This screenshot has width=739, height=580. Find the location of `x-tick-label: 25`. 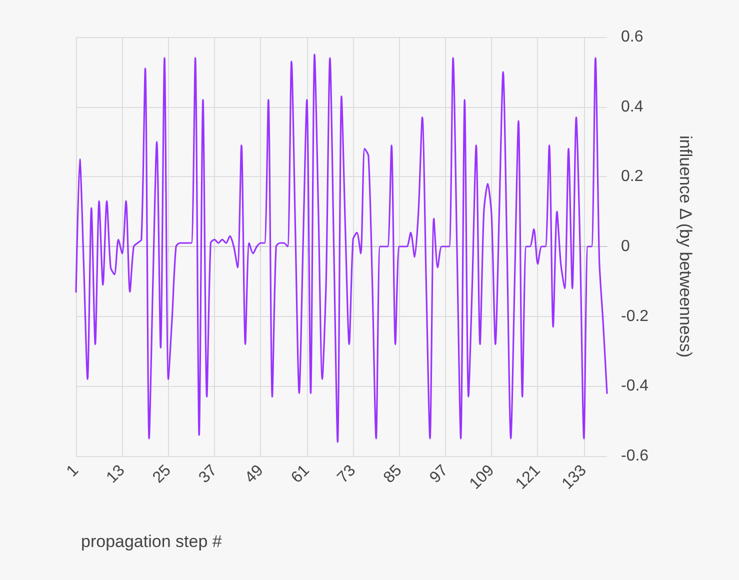

x-tick-label: 25 is located at coordinates (162, 474).